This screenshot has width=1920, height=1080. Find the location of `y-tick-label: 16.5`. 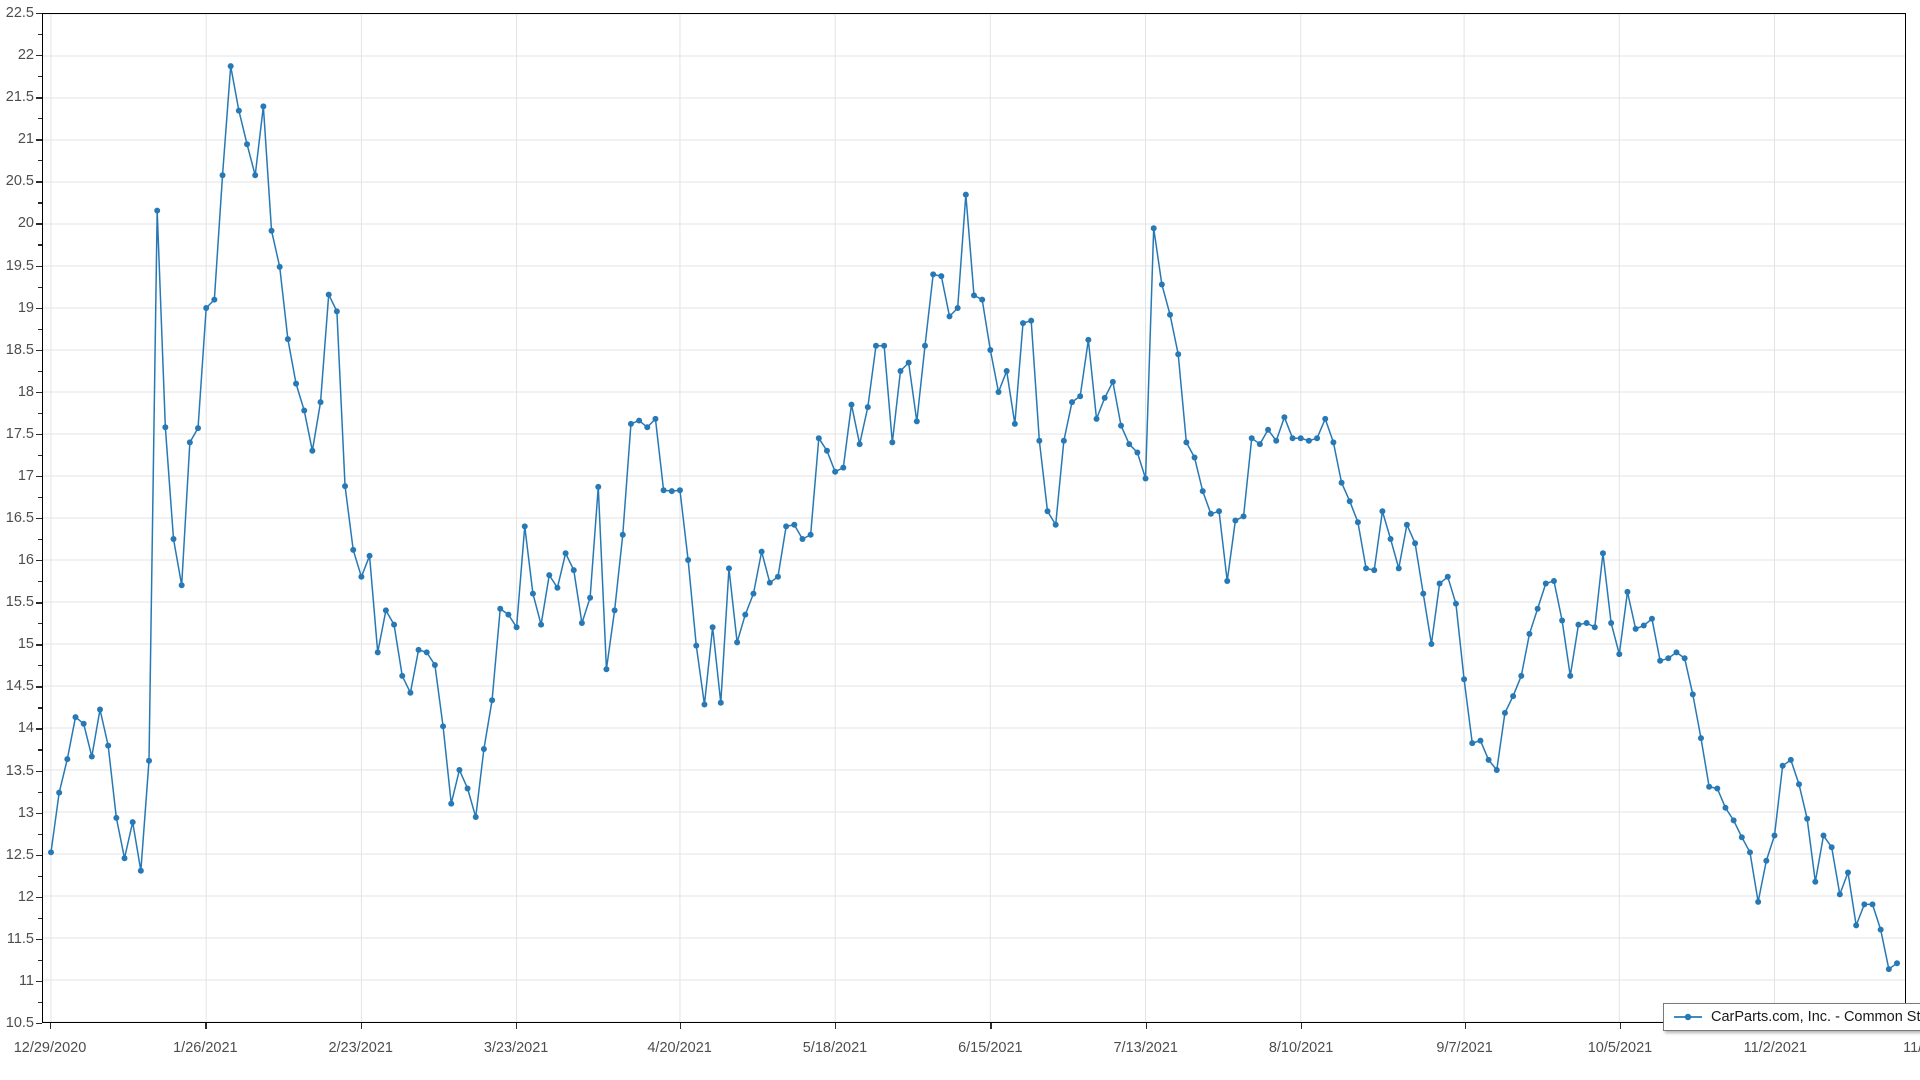

y-tick-label: 16.5 is located at coordinates (19, 518).